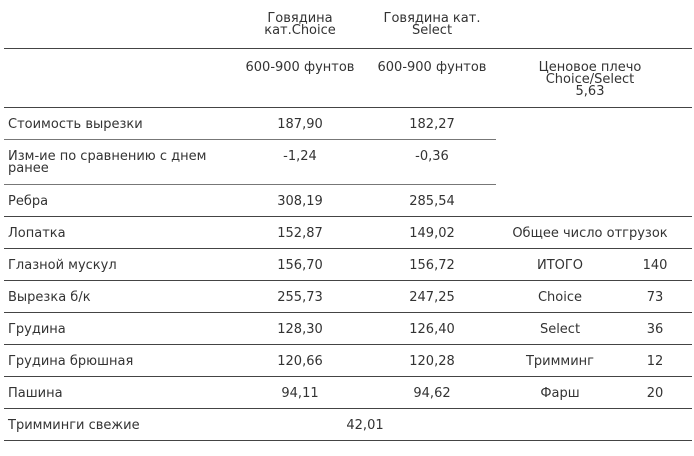  Describe the element at coordinates (300, 156) in the screenshot. I see `row-choice-value: -1,24` at that location.